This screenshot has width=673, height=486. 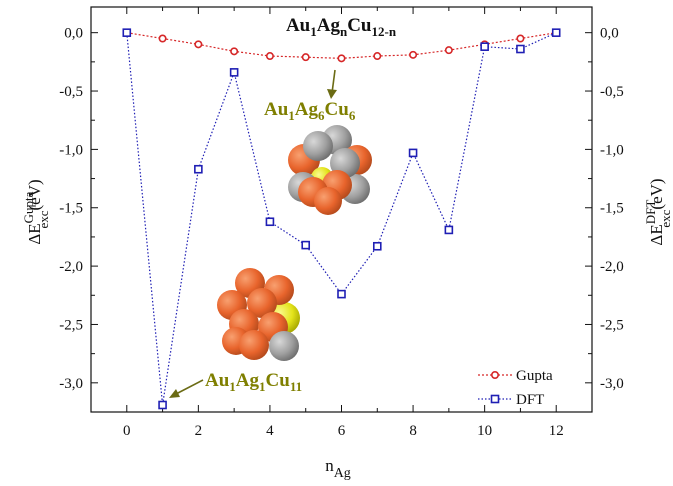 I want to click on y-tick-label-right: -1,0, so click(x=612, y=150).